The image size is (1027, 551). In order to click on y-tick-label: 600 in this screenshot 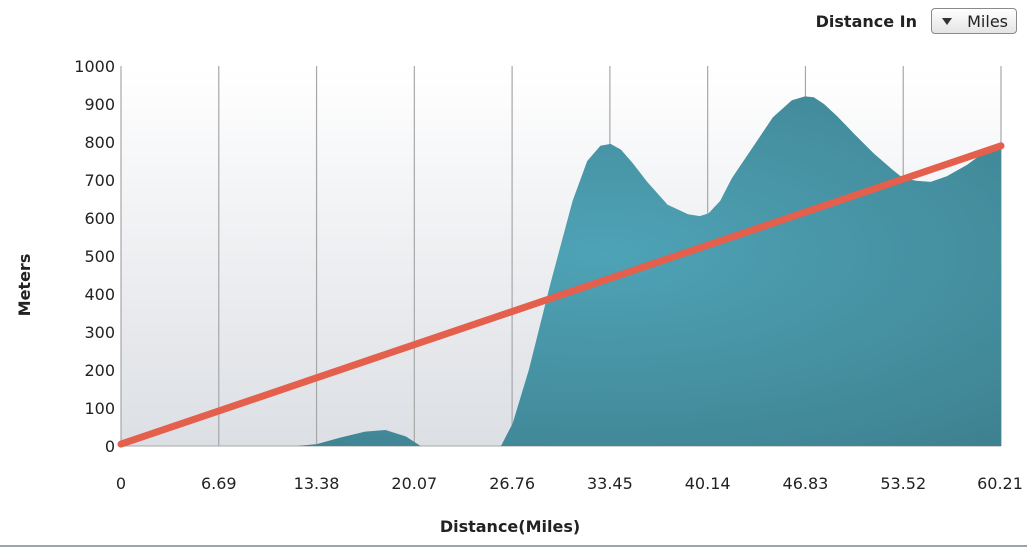, I will do `click(99, 218)`.